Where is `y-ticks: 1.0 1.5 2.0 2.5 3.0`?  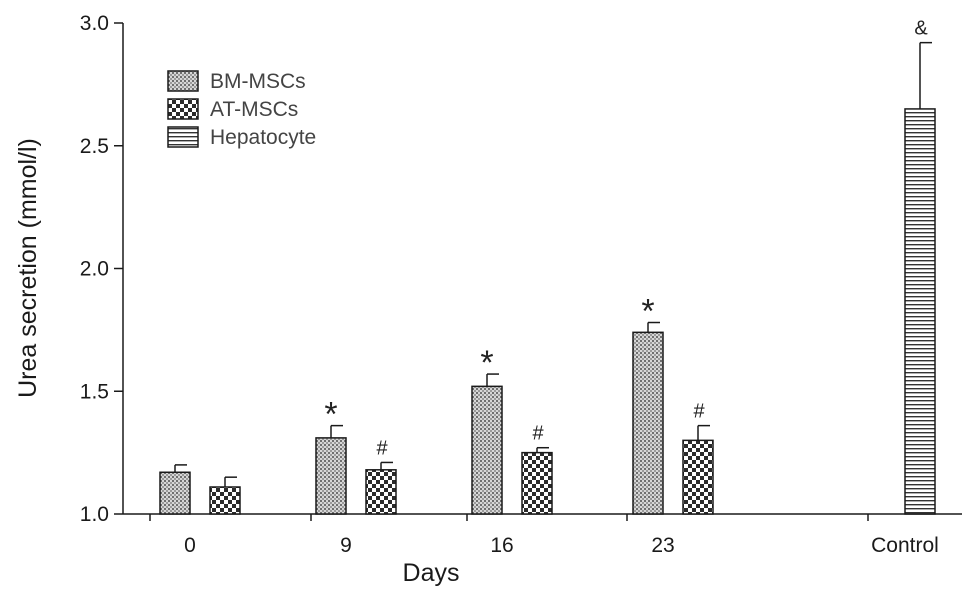 y-ticks: 1.0 1.5 2.0 2.5 3.0 is located at coordinates (101, 269).